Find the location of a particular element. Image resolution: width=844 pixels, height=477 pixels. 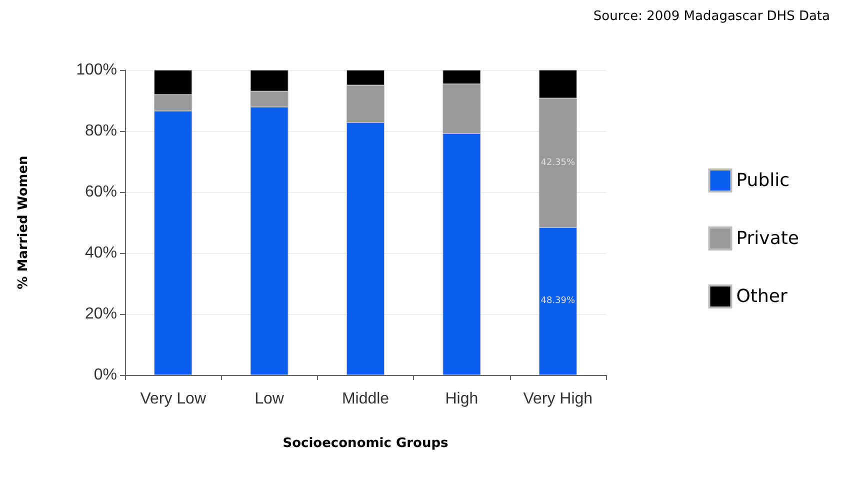

x-tick-label: High is located at coordinates (461, 399).